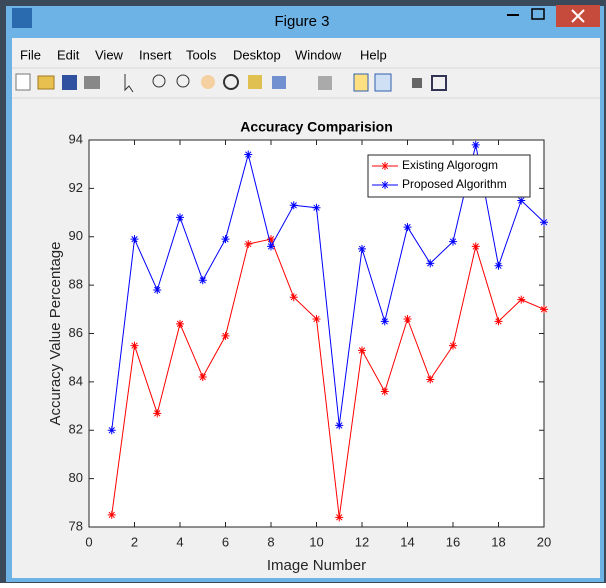  What do you see at coordinates (23, 82) in the screenshot?
I see `tool-new` at bounding box center [23, 82].